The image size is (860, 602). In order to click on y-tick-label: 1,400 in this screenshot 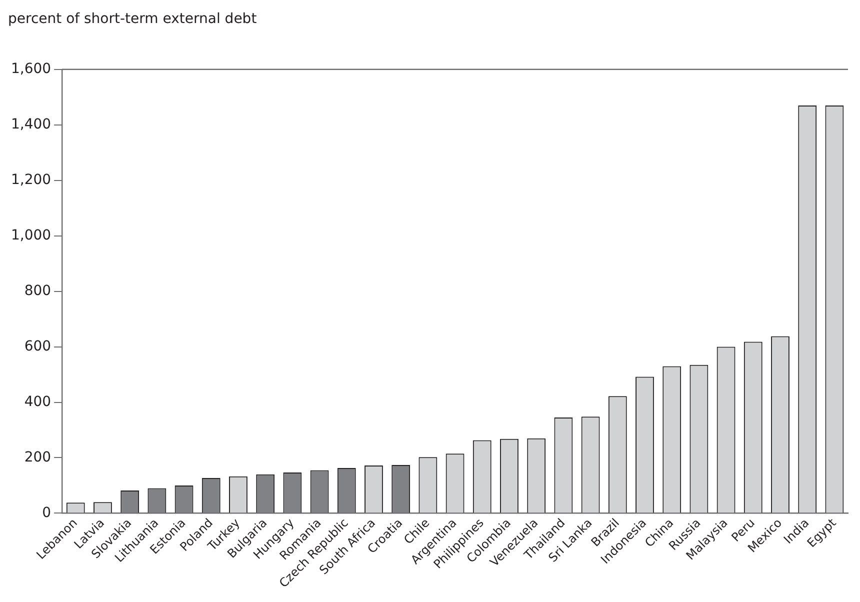, I will do `click(31, 124)`.